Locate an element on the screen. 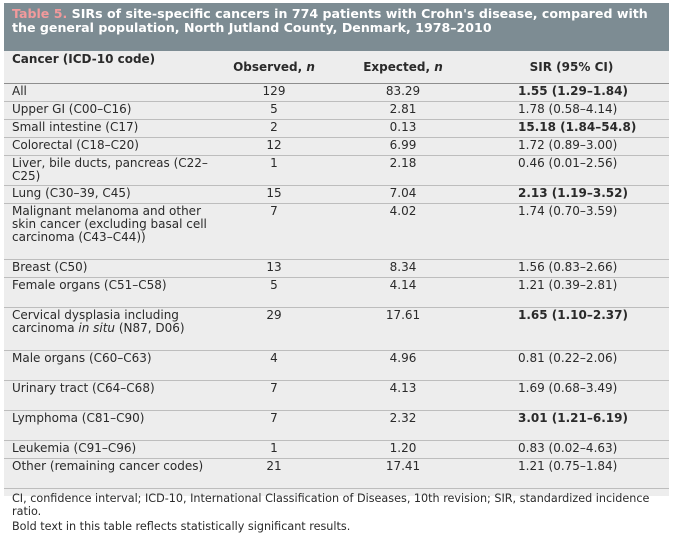  table-row: Leukemia (C91–C96) 1 1.20 0.83 (0.02–4.63) is located at coordinates (336, 449).